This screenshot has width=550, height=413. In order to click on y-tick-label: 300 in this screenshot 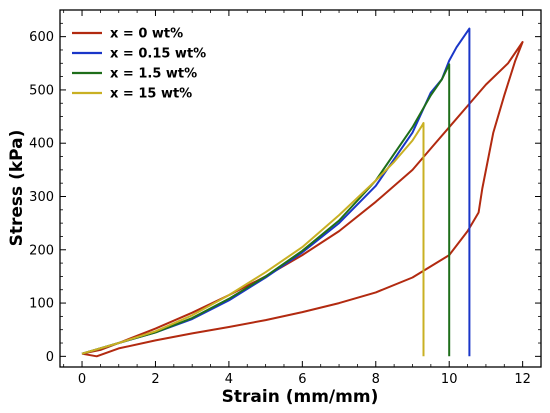, I will do `click(41, 197)`.